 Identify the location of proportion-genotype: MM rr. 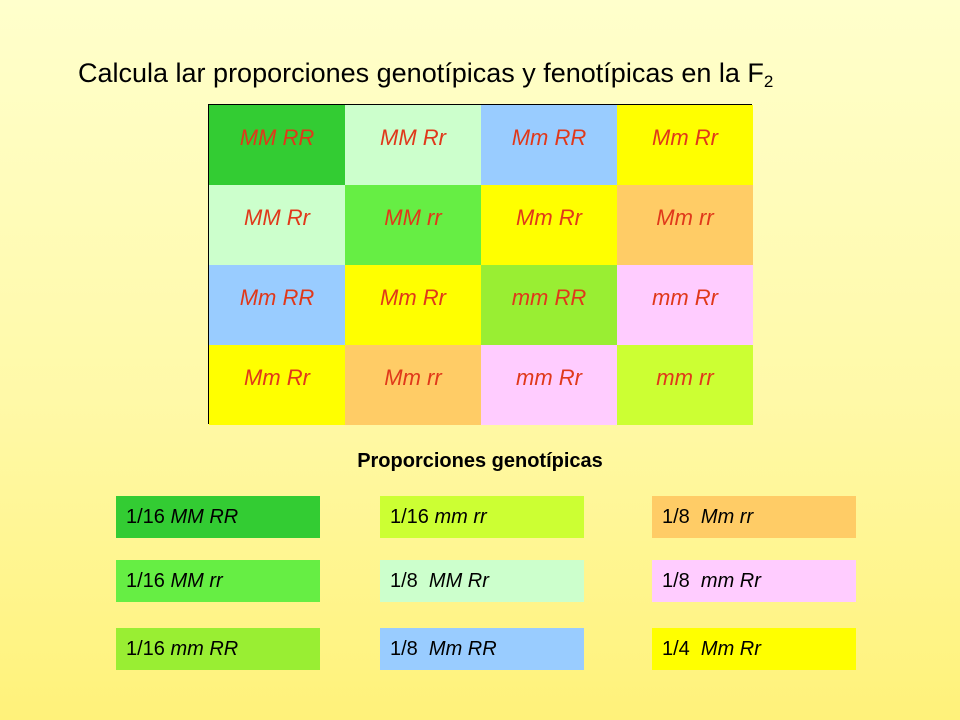
(196, 580).